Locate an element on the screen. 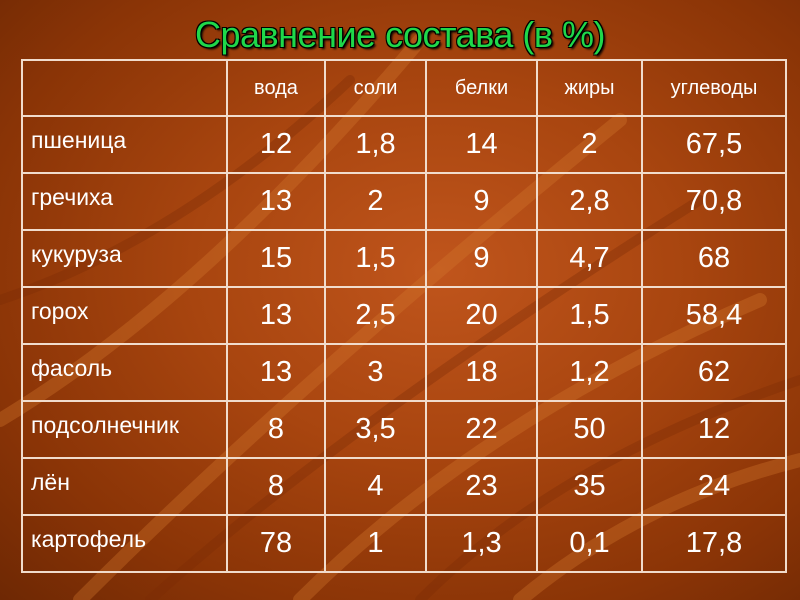 The image size is (800, 600). cell-carbohydrates: 17,8 is located at coordinates (714, 543).